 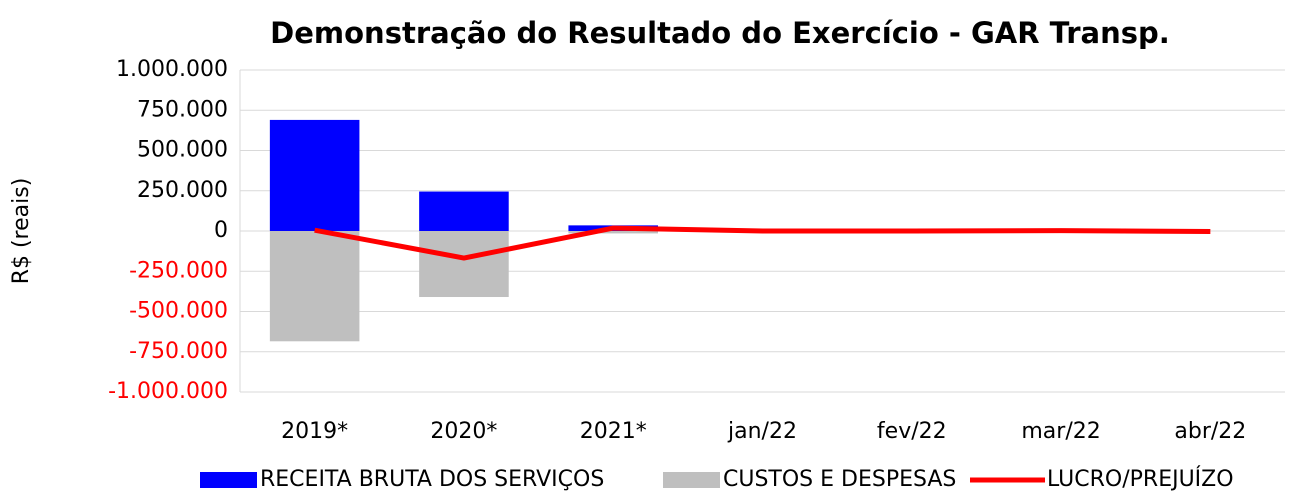 What do you see at coordinates (172, 69) in the screenshot?
I see `y-tick-label: 1.000.000` at bounding box center [172, 69].